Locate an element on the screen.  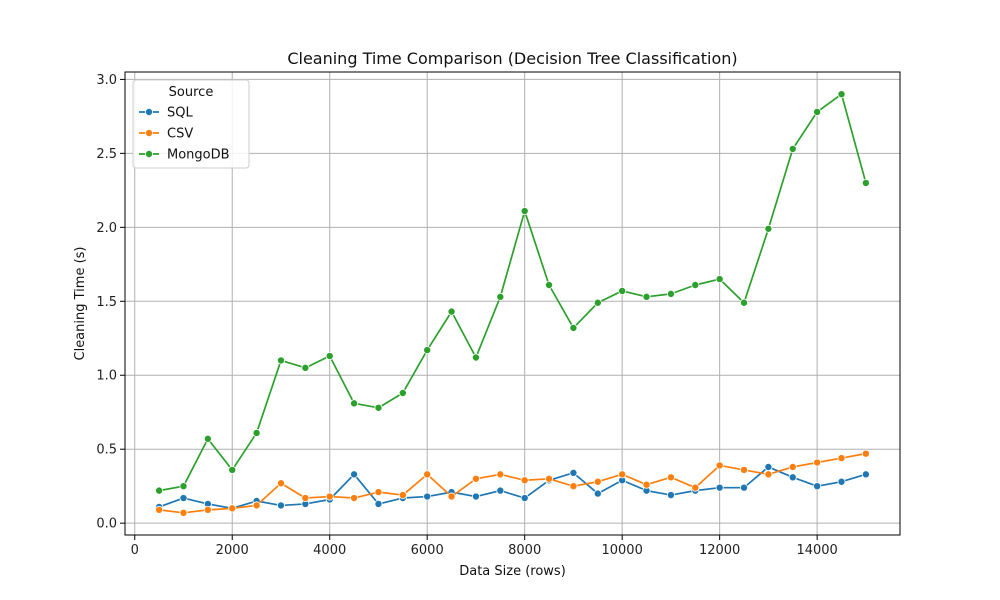
x-tick-label: 4000 is located at coordinates (329, 550).